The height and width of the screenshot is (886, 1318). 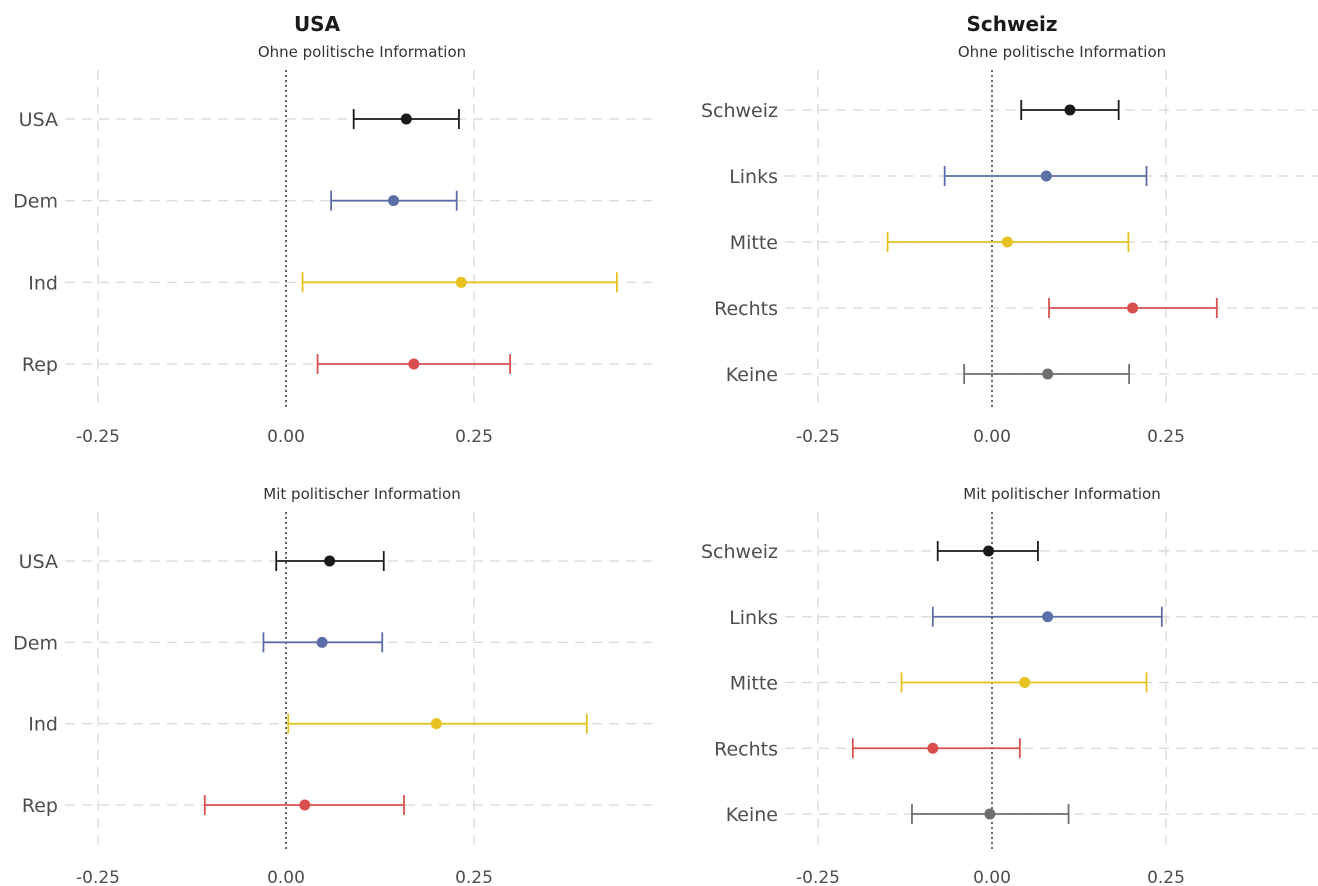 I want to click on column-title-usa: USA, so click(x=317, y=24).